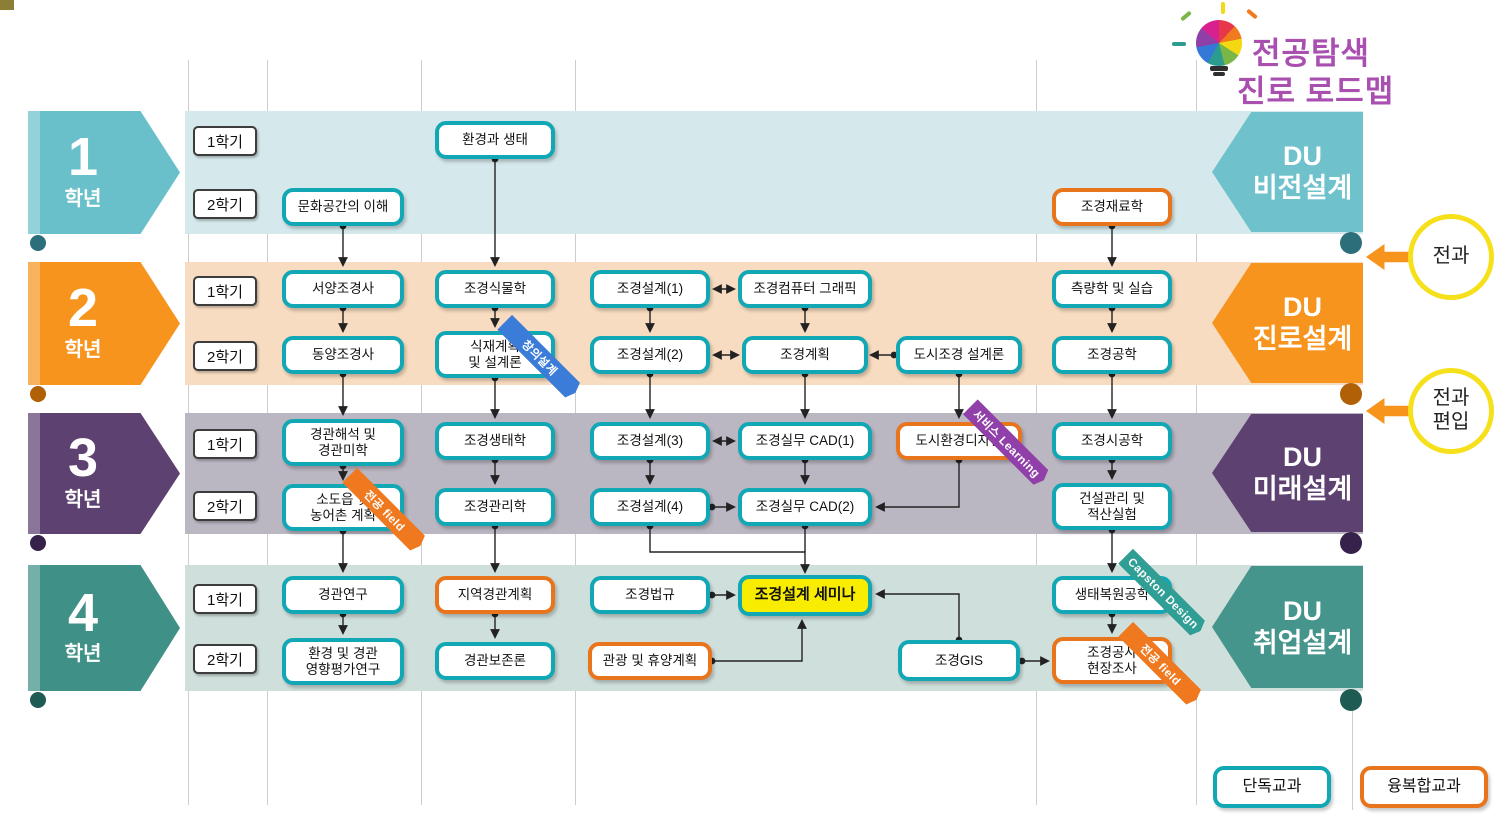 The height and width of the screenshot is (834, 1505). What do you see at coordinates (650, 289) in the screenshot?
I see `course-box: 조경설계(1)` at bounding box center [650, 289].